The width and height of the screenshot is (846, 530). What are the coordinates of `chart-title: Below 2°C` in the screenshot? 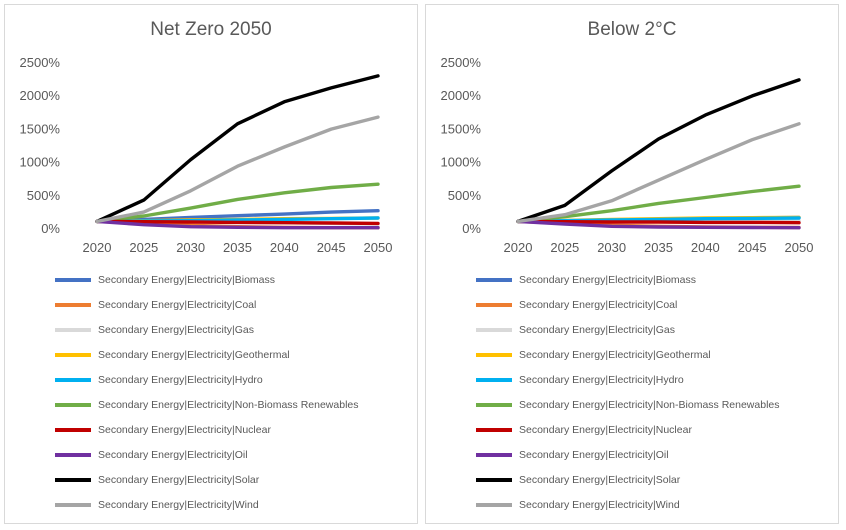 It's located at (632, 29).